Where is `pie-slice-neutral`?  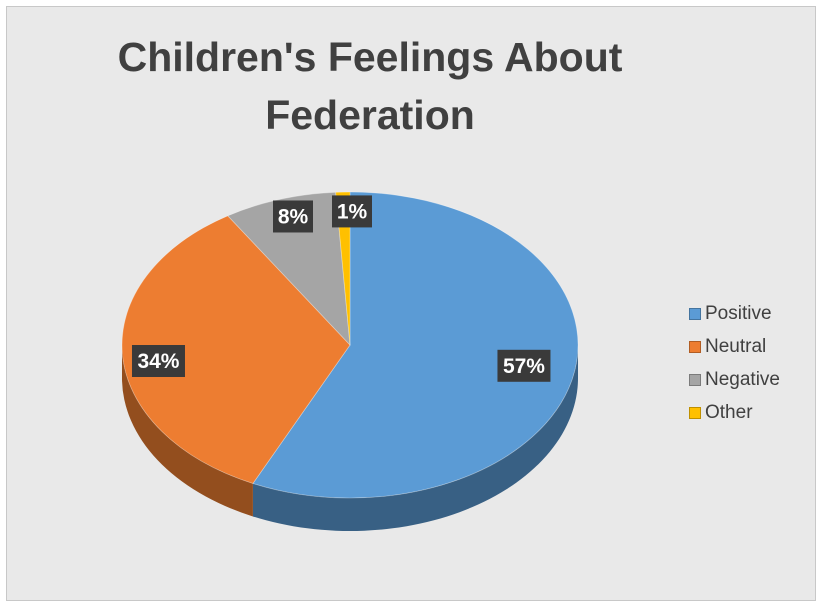 pie-slice-neutral is located at coordinates (236, 349).